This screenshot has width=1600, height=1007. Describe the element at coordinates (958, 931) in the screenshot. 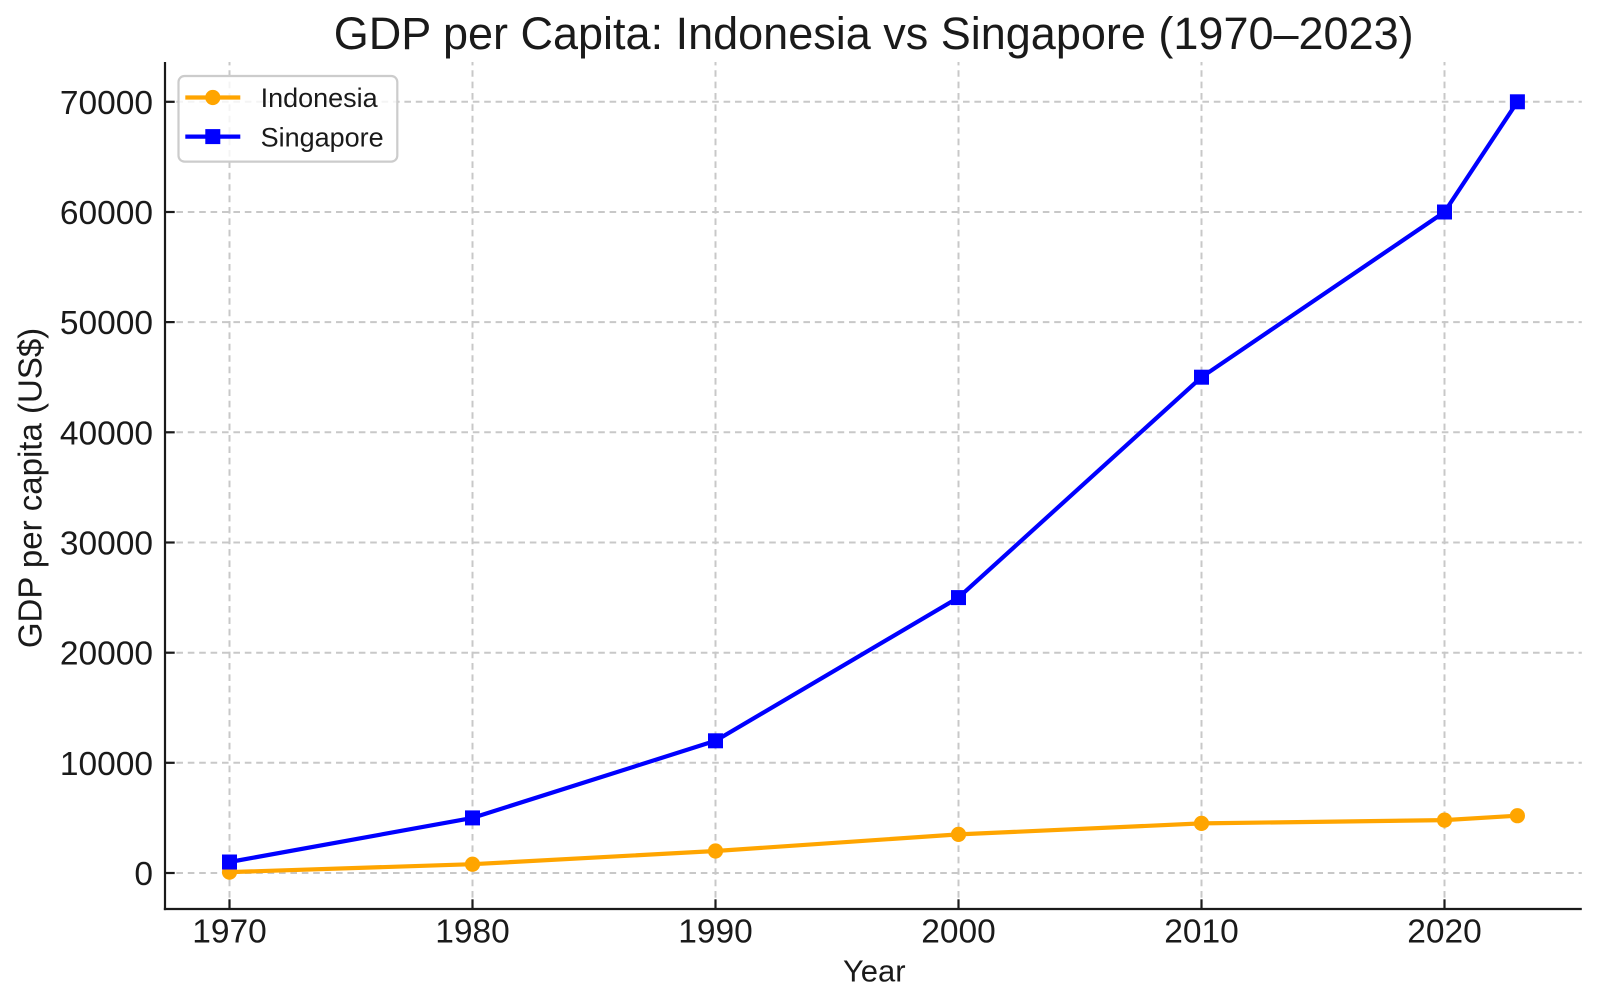

I see `svg-text: 2000` at that location.